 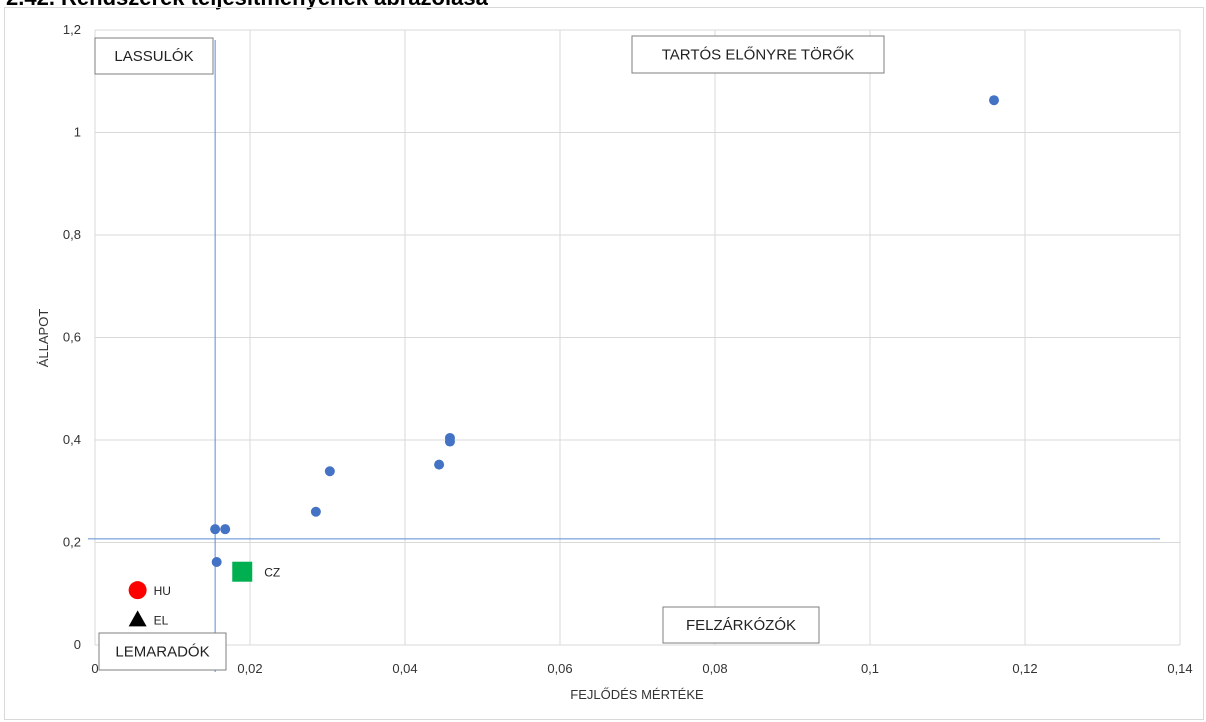 I want to click on x-tick-label: 0,1, so click(x=870, y=668).